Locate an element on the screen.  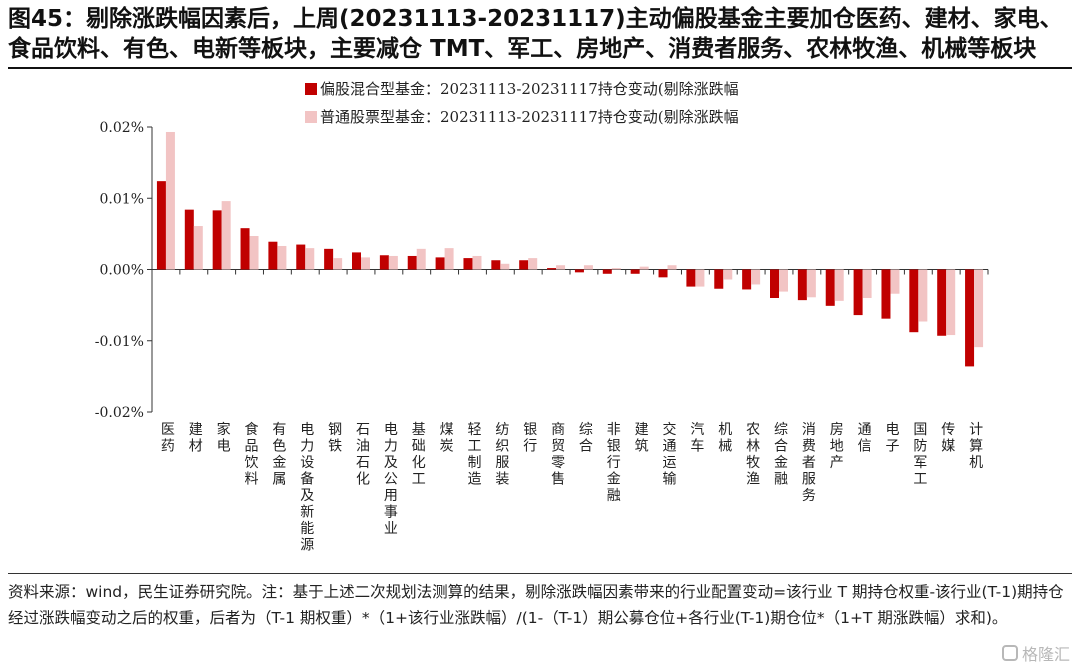
watermark-logo-icon is located at coordinates (1009, 653).